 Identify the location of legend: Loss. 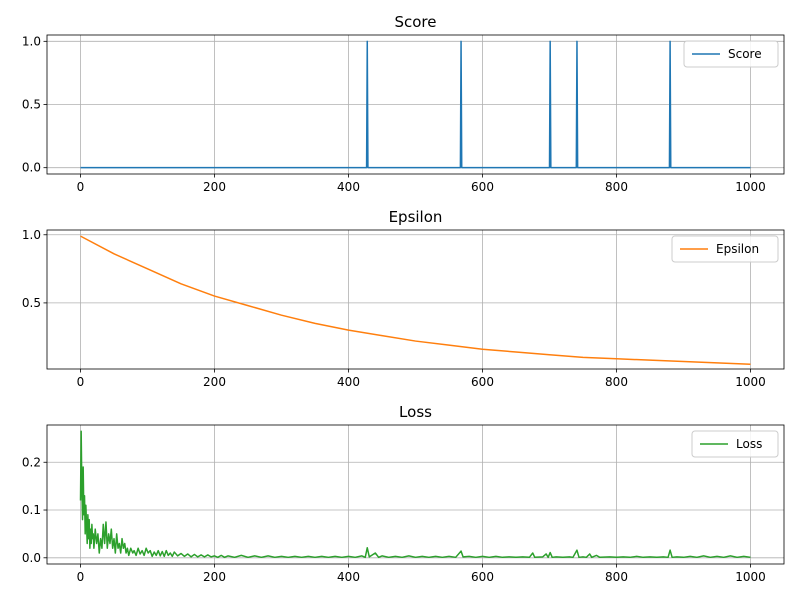
(735, 444).